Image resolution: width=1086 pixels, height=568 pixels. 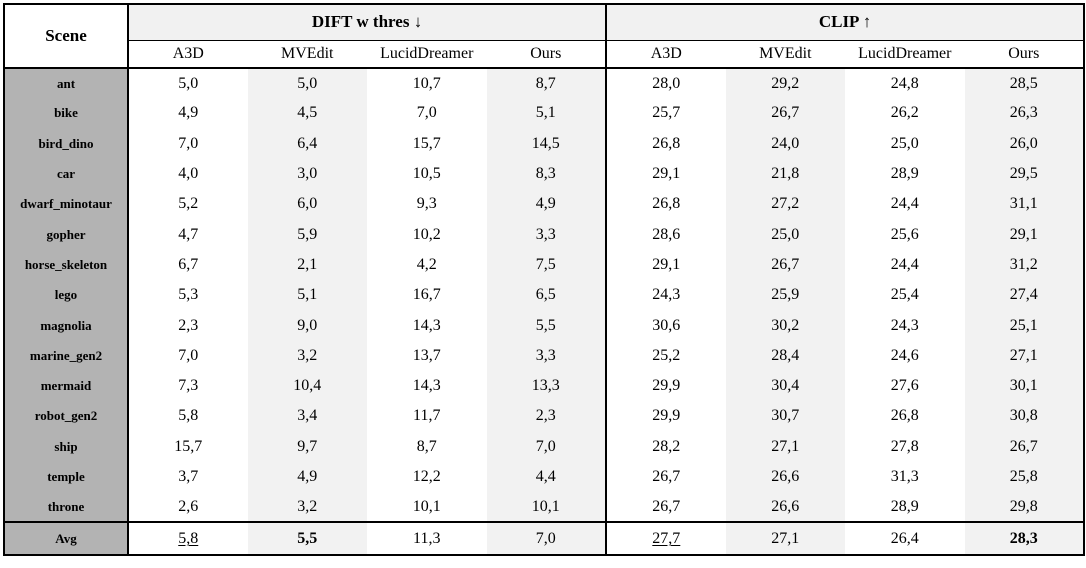 What do you see at coordinates (426, 446) in the screenshot?
I see `value-cell: 8,7` at bounding box center [426, 446].